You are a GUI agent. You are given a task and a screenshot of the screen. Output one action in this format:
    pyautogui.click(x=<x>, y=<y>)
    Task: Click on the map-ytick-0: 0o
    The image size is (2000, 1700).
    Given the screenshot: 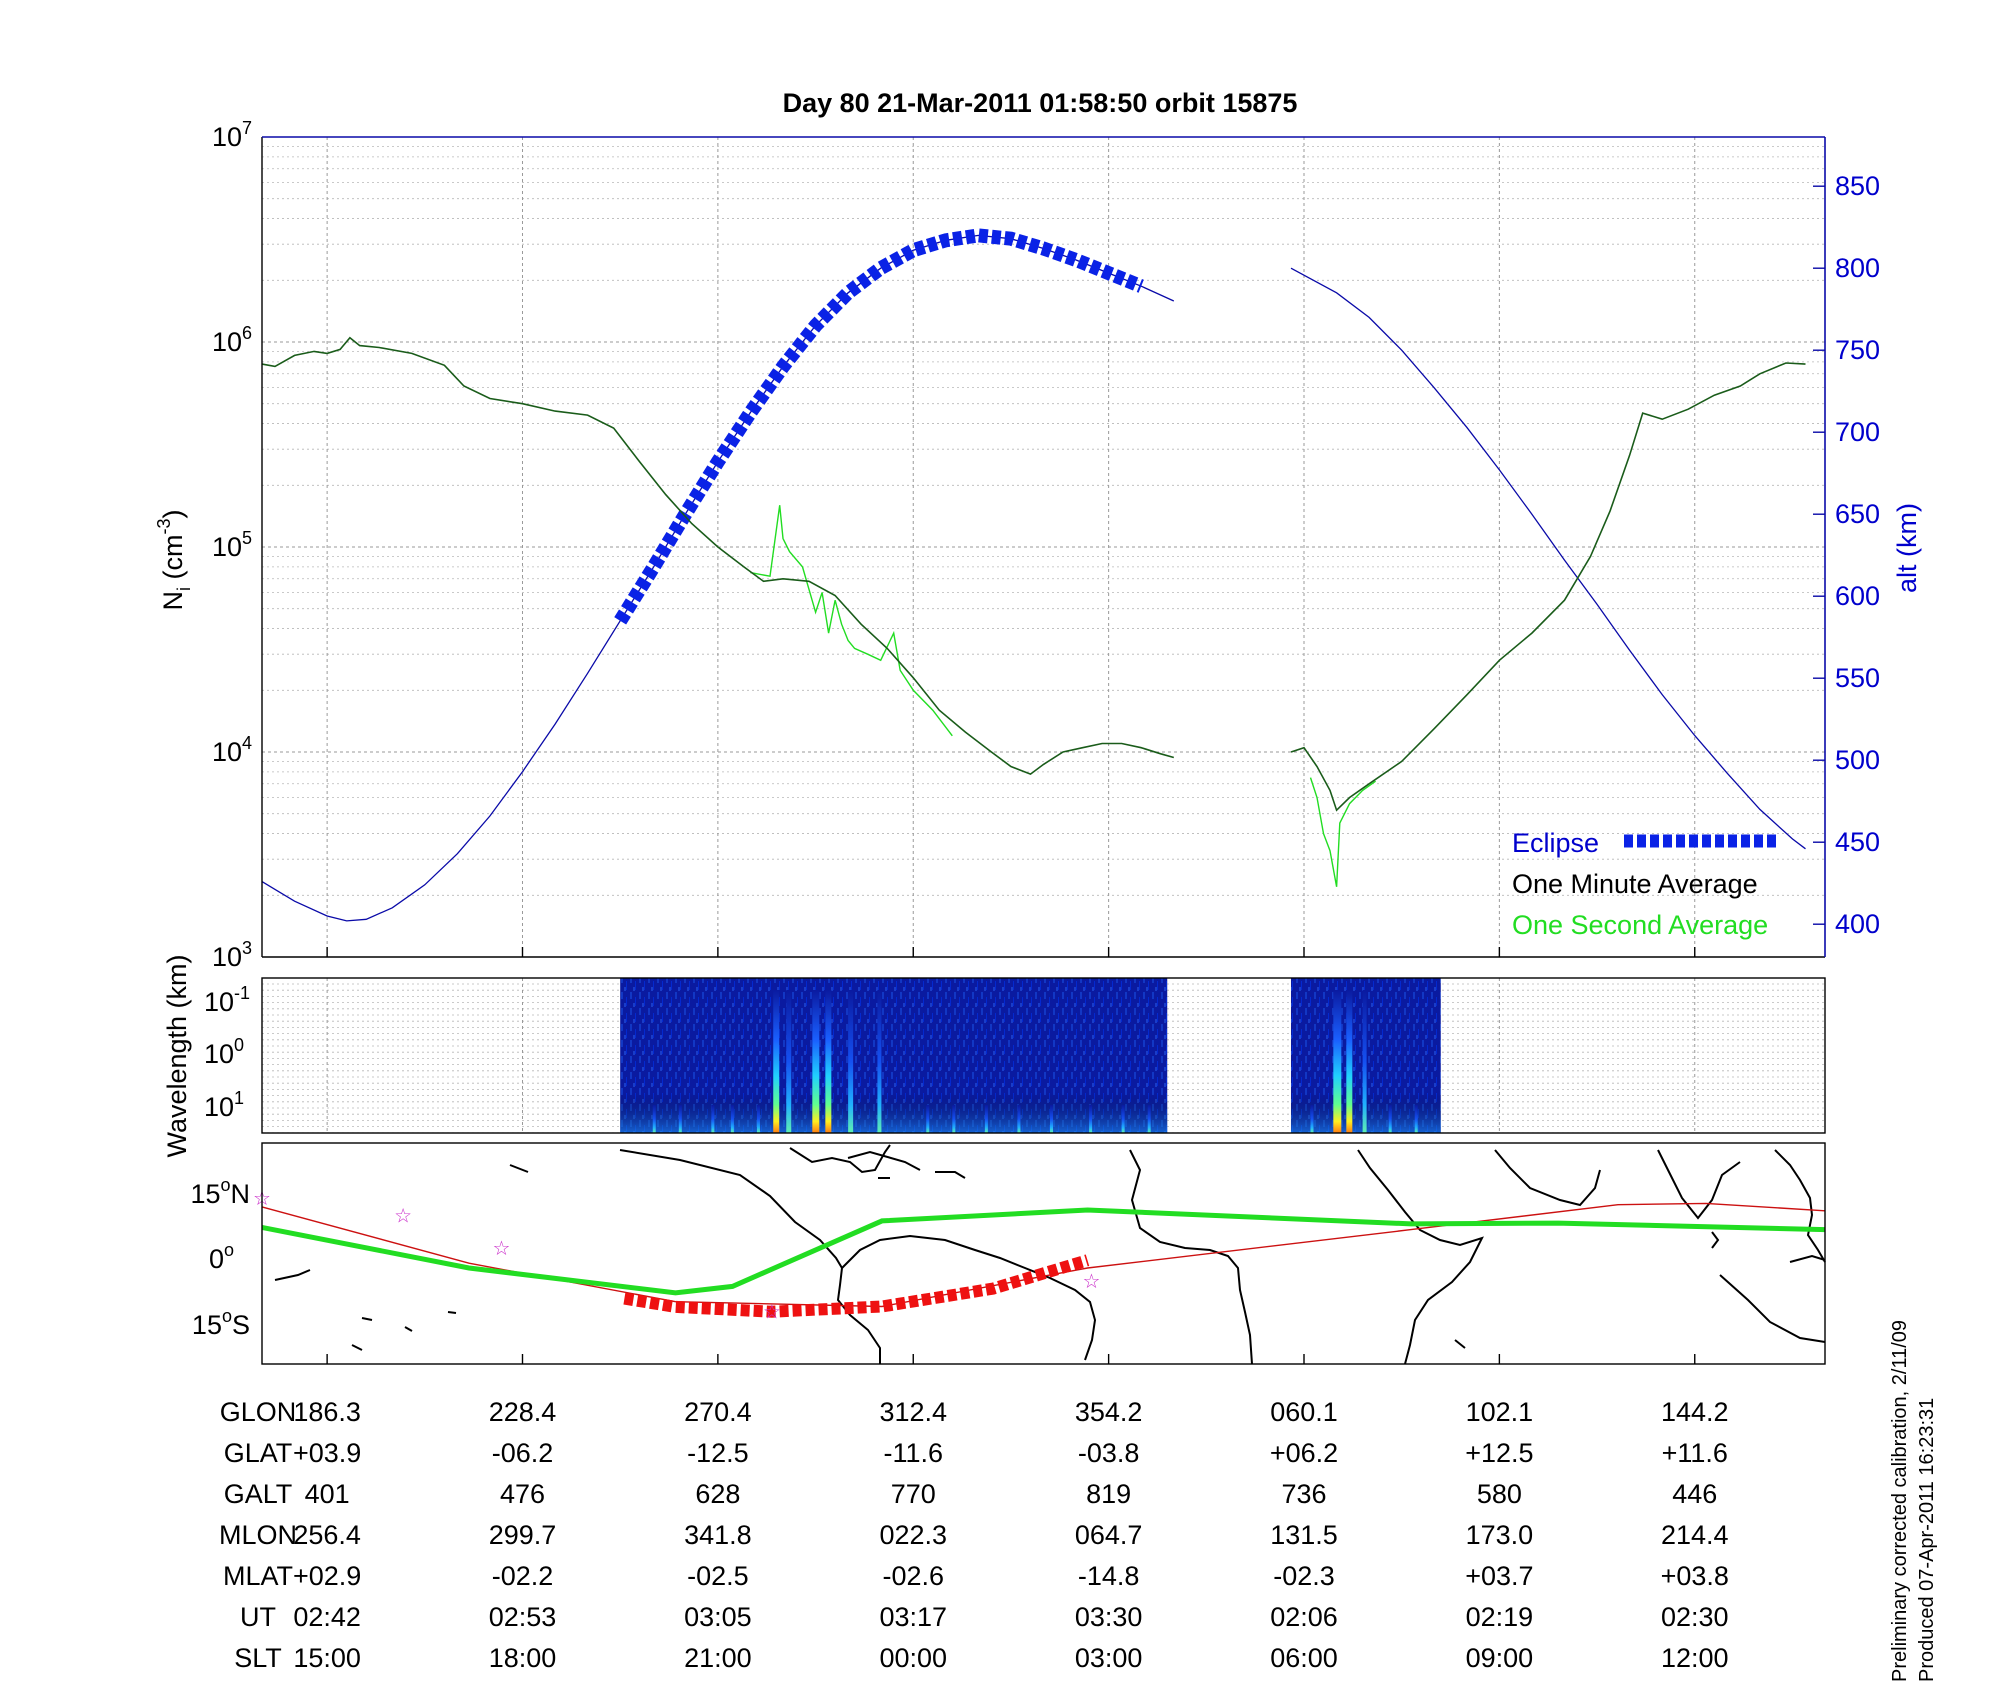 What is the action you would take?
    pyautogui.click(x=221, y=1257)
    